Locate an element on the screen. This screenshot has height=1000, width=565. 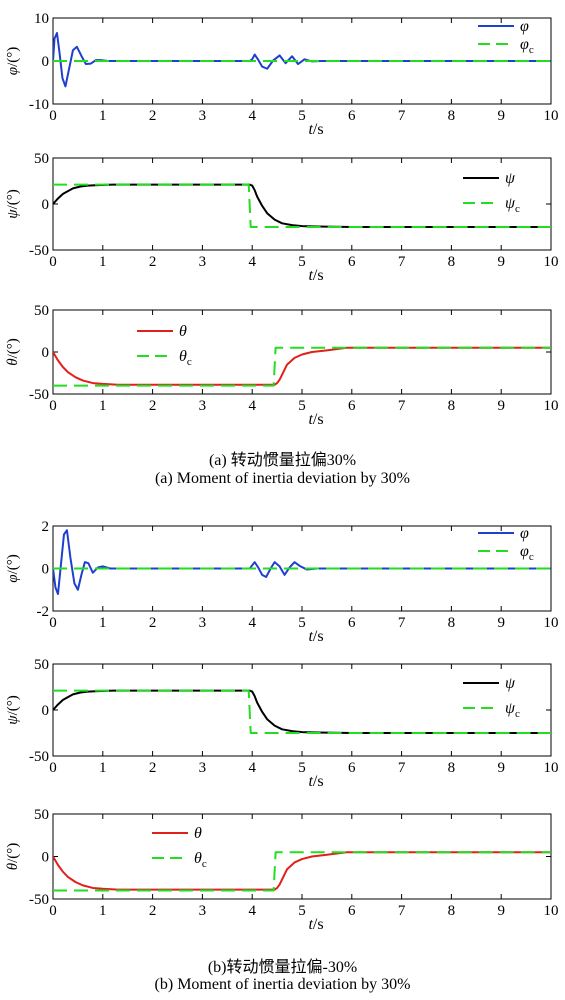
caption-a-en: (a) Moment of inertia deviation by 30% is located at coordinates (282, 478).